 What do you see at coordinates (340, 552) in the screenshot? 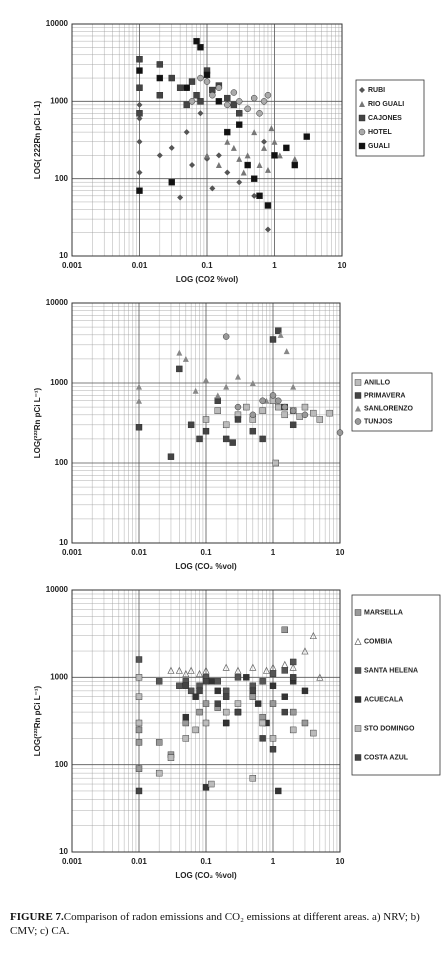
I see `x-tick-label: 10` at bounding box center [340, 552].